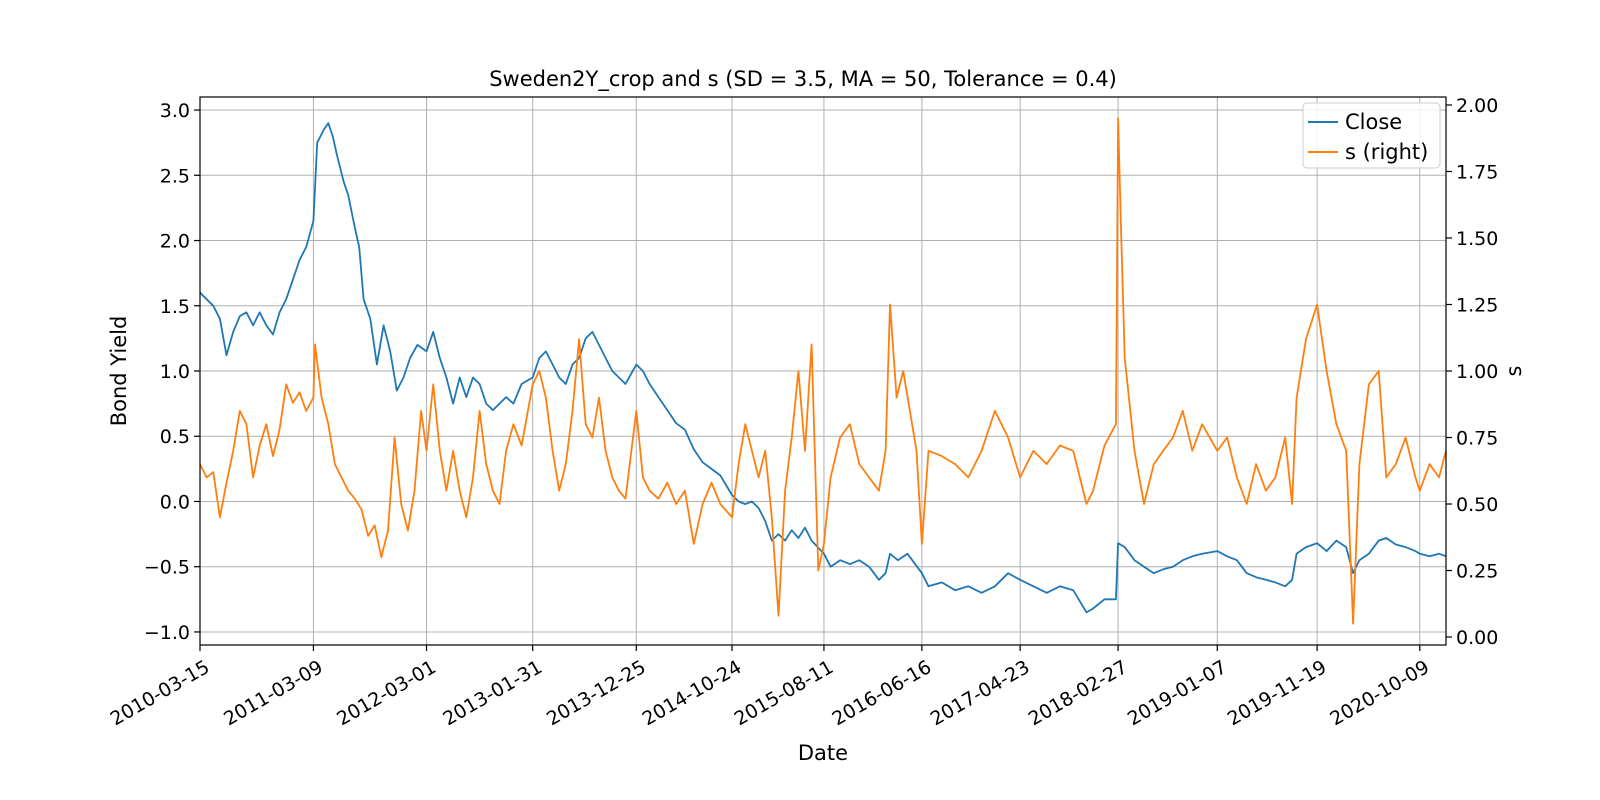 The height and width of the screenshot is (800, 1600). I want to click on x-tick-label: 2020-10-09, so click(1379, 693).